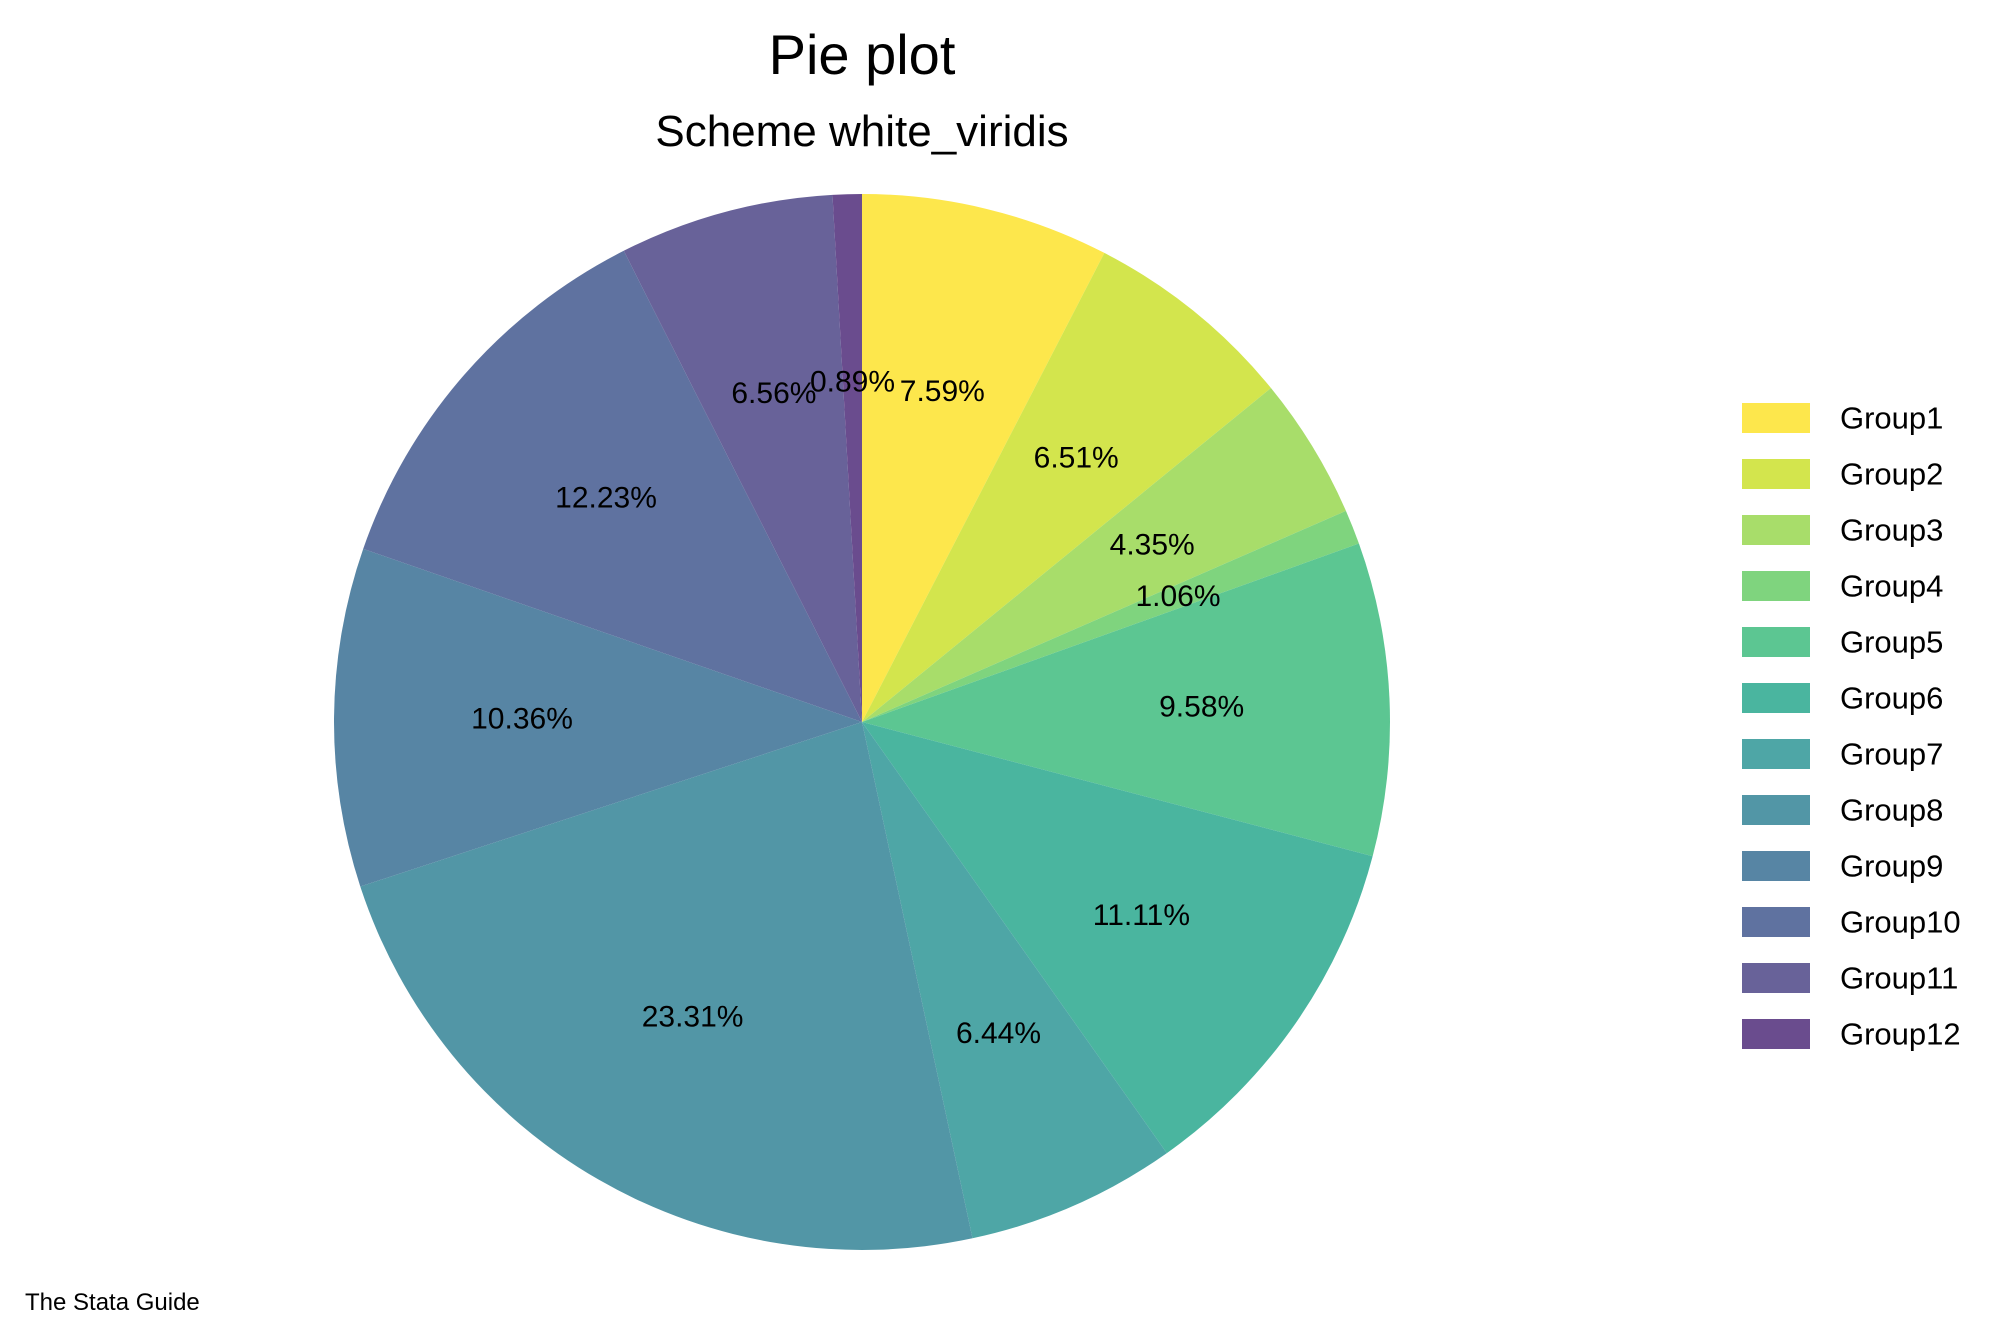 This screenshot has height=1333, width=2000. Describe the element at coordinates (1776, 1034) in the screenshot. I see `legend-swatch-group12` at that location.